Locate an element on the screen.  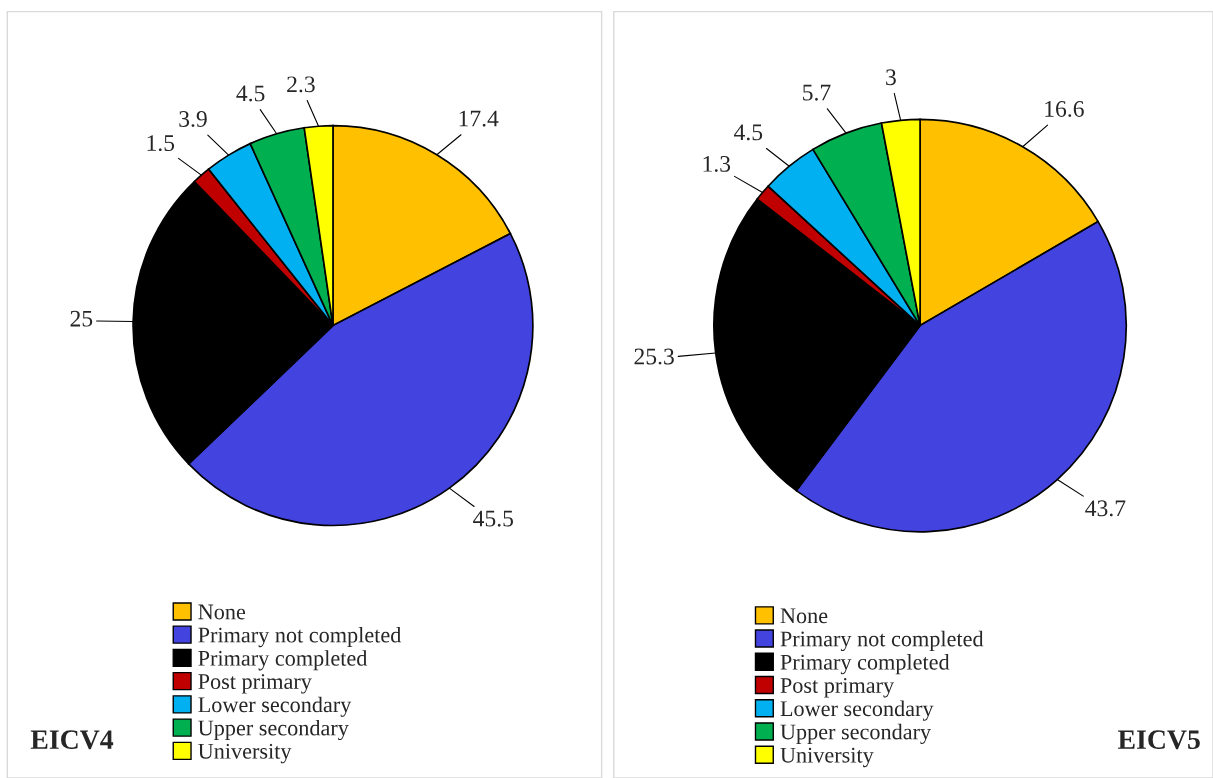
text: EICV4 is located at coordinates (72, 740).